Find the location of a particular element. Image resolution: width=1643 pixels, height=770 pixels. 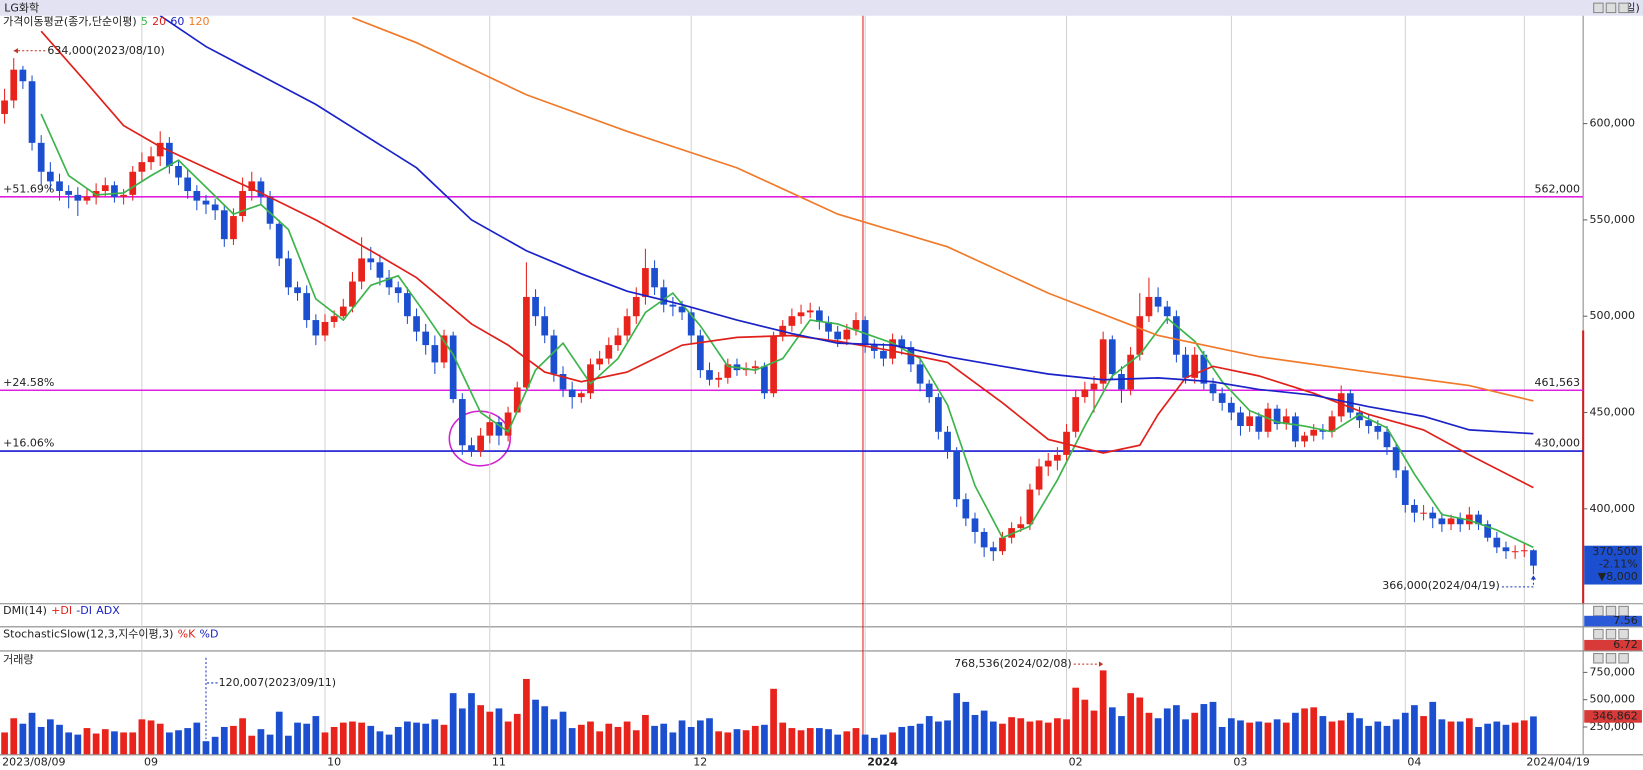

level-value-label: 461,563 is located at coordinates (1557, 382).